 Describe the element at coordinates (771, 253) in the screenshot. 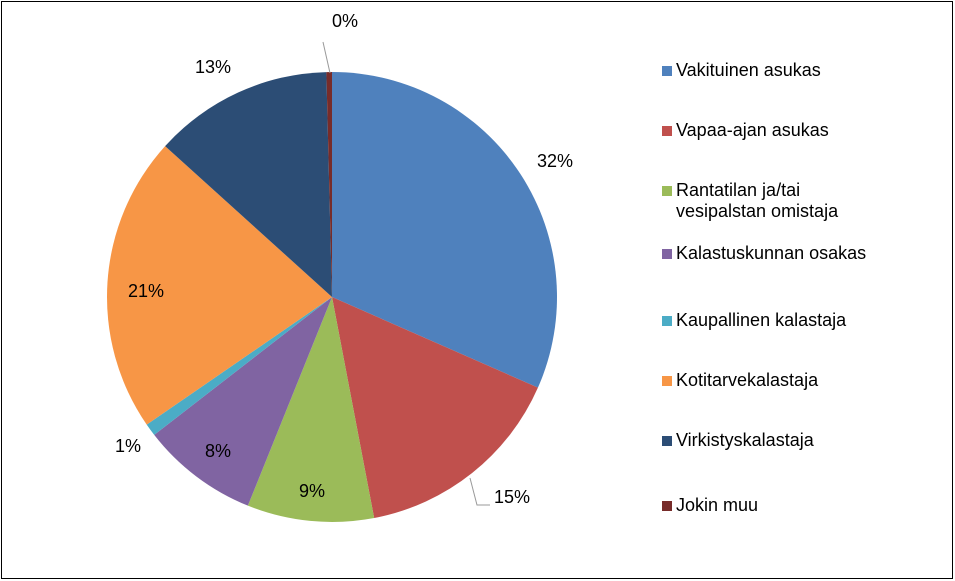

I see `legend-label: Kalastuskunnan osakas` at that location.